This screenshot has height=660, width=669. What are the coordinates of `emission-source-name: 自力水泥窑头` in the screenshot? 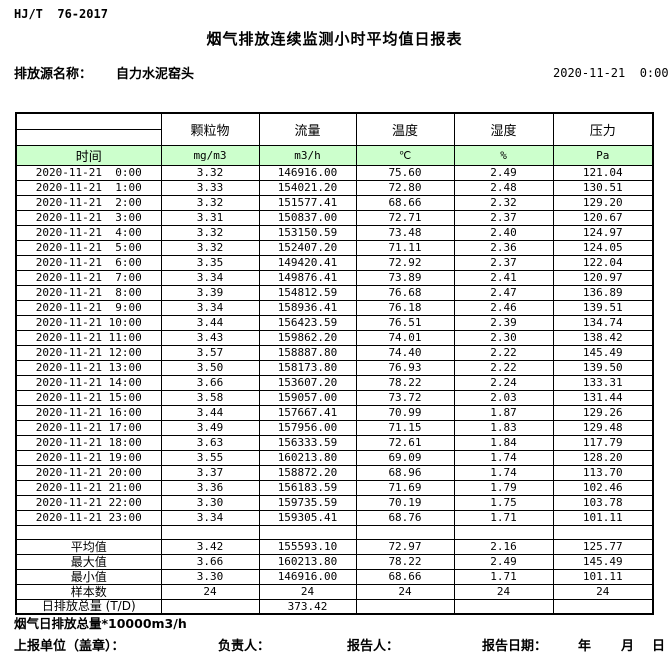 It's located at (155, 74).